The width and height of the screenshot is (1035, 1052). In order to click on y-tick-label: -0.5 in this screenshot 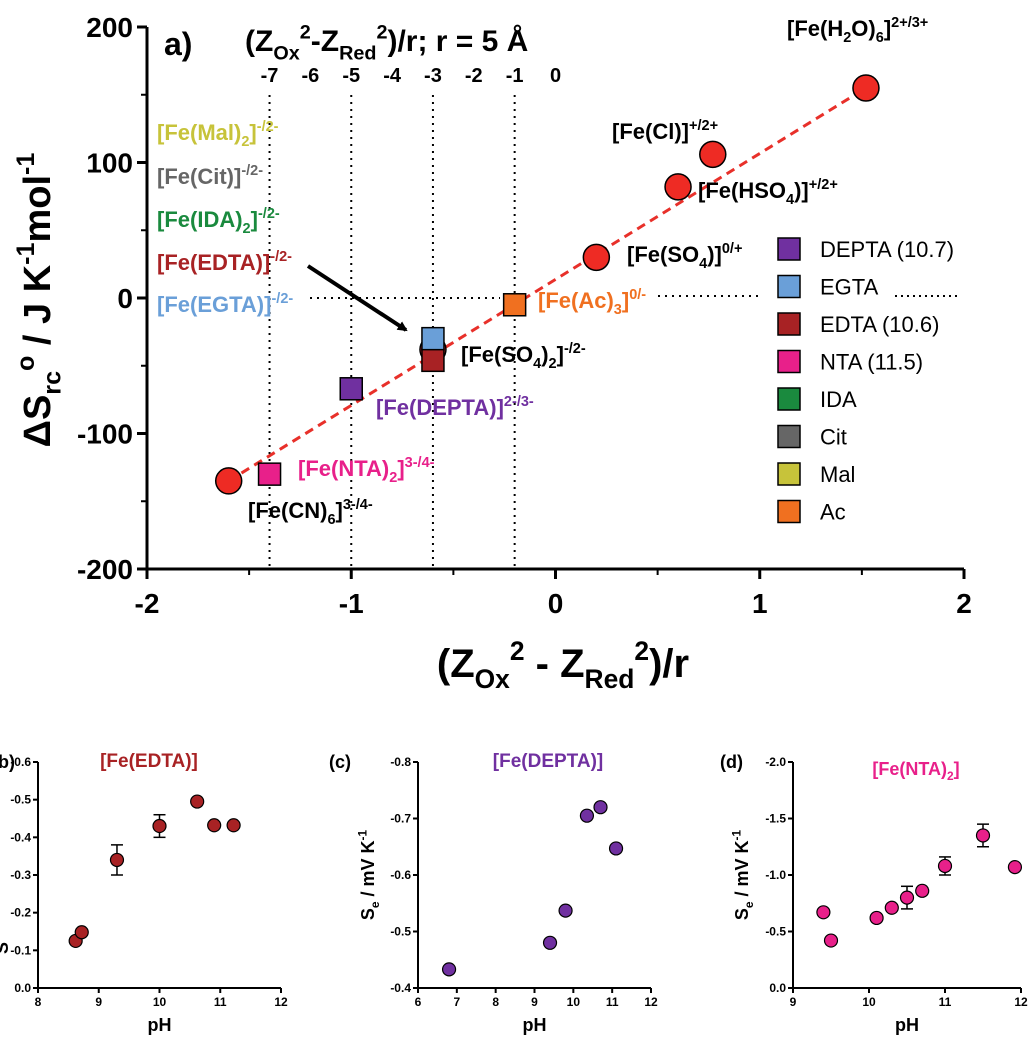, I will do `click(775, 932)`.